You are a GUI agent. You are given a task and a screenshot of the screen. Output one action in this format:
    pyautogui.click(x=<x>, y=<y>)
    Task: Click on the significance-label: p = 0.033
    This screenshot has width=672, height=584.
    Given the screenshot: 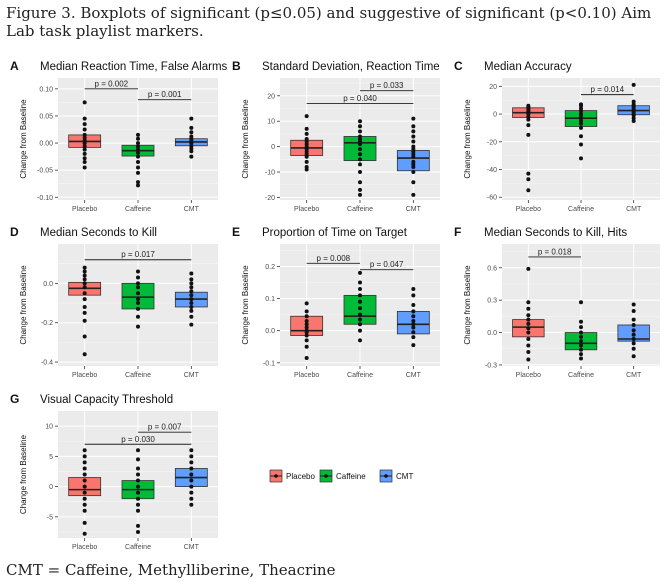 What is the action you would take?
    pyautogui.click(x=387, y=85)
    